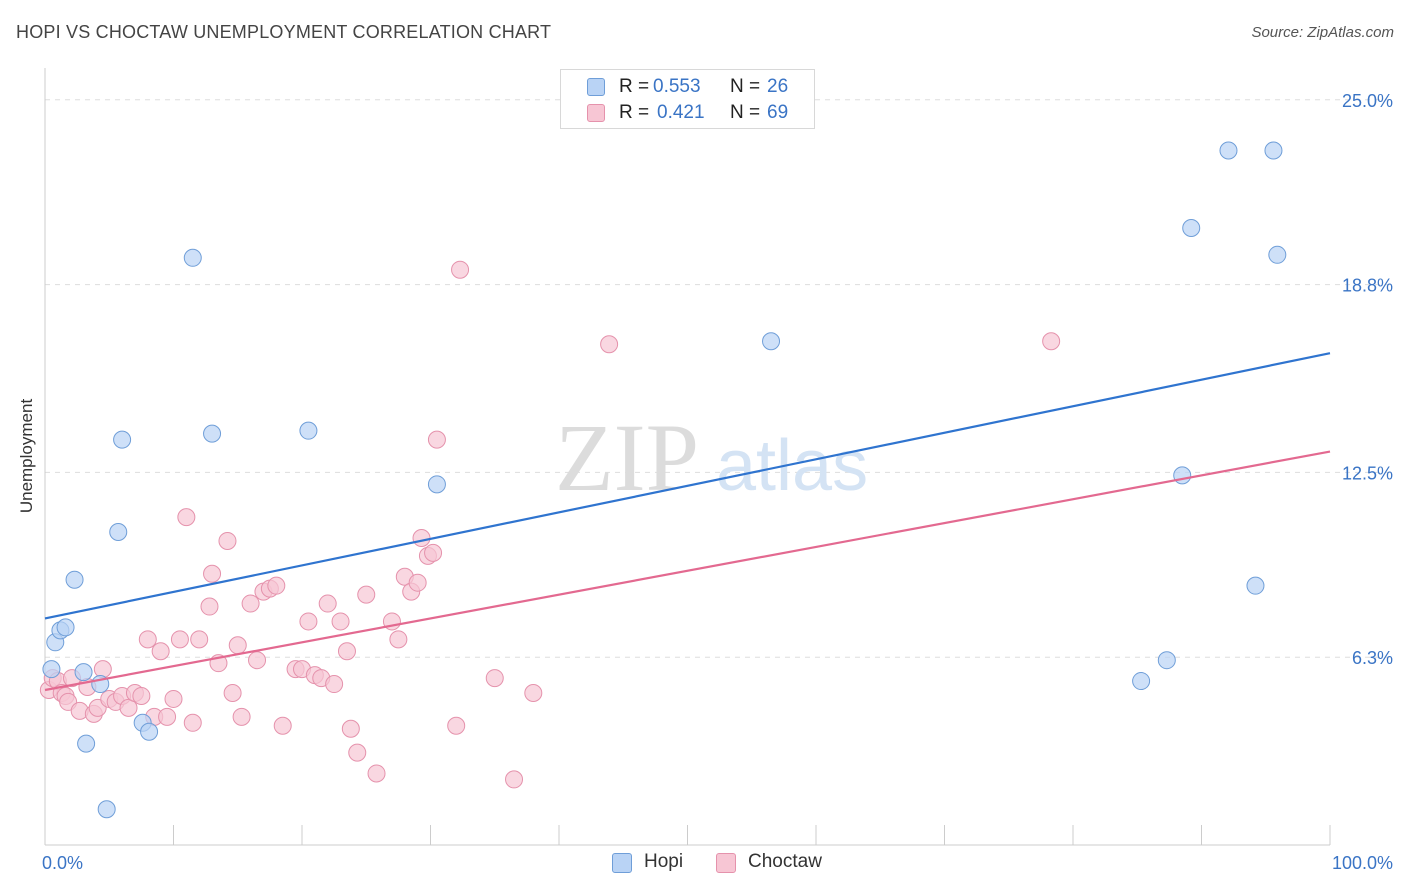  What do you see at coordinates (792, 466) in the screenshot?
I see `watermark-atlas: atlas` at bounding box center [792, 466].